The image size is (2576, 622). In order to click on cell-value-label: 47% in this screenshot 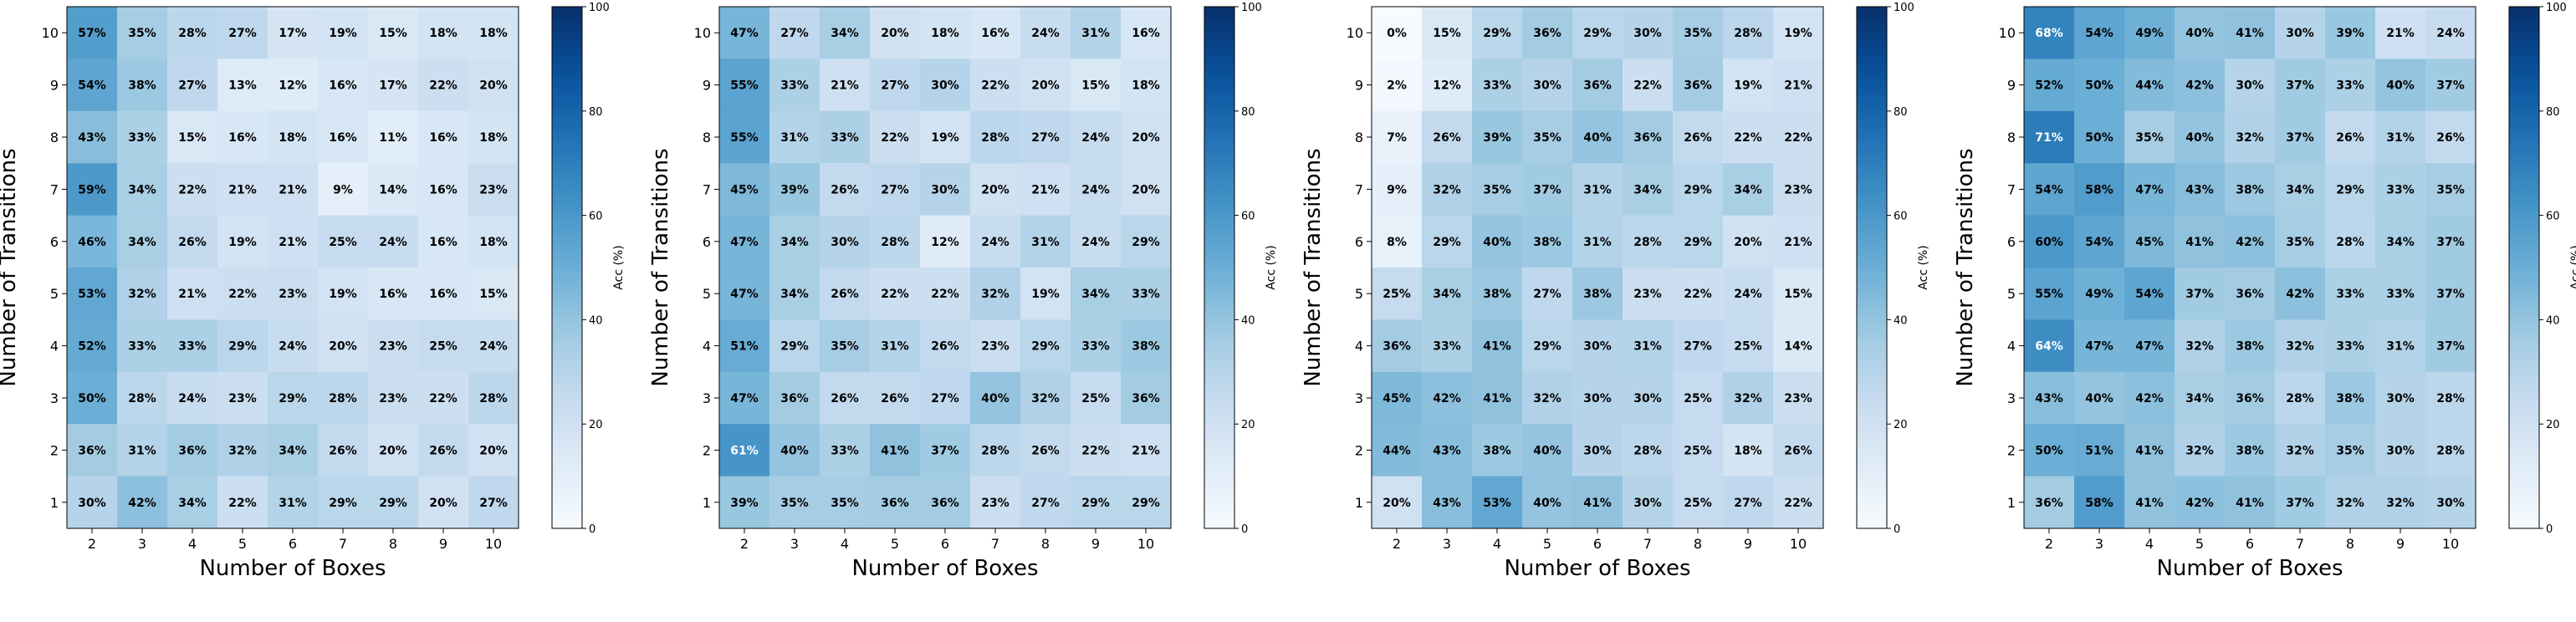, I will do `click(744, 243)`.